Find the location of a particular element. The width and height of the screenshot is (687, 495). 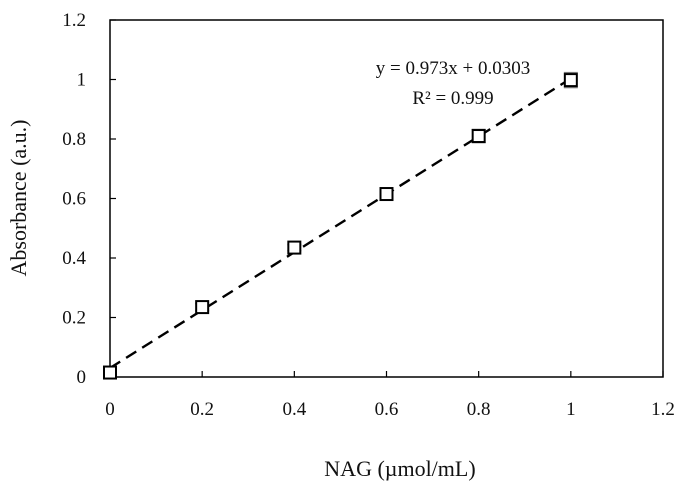

y-axis-title: Absorbance (a.u.) is located at coordinates (18, 198).